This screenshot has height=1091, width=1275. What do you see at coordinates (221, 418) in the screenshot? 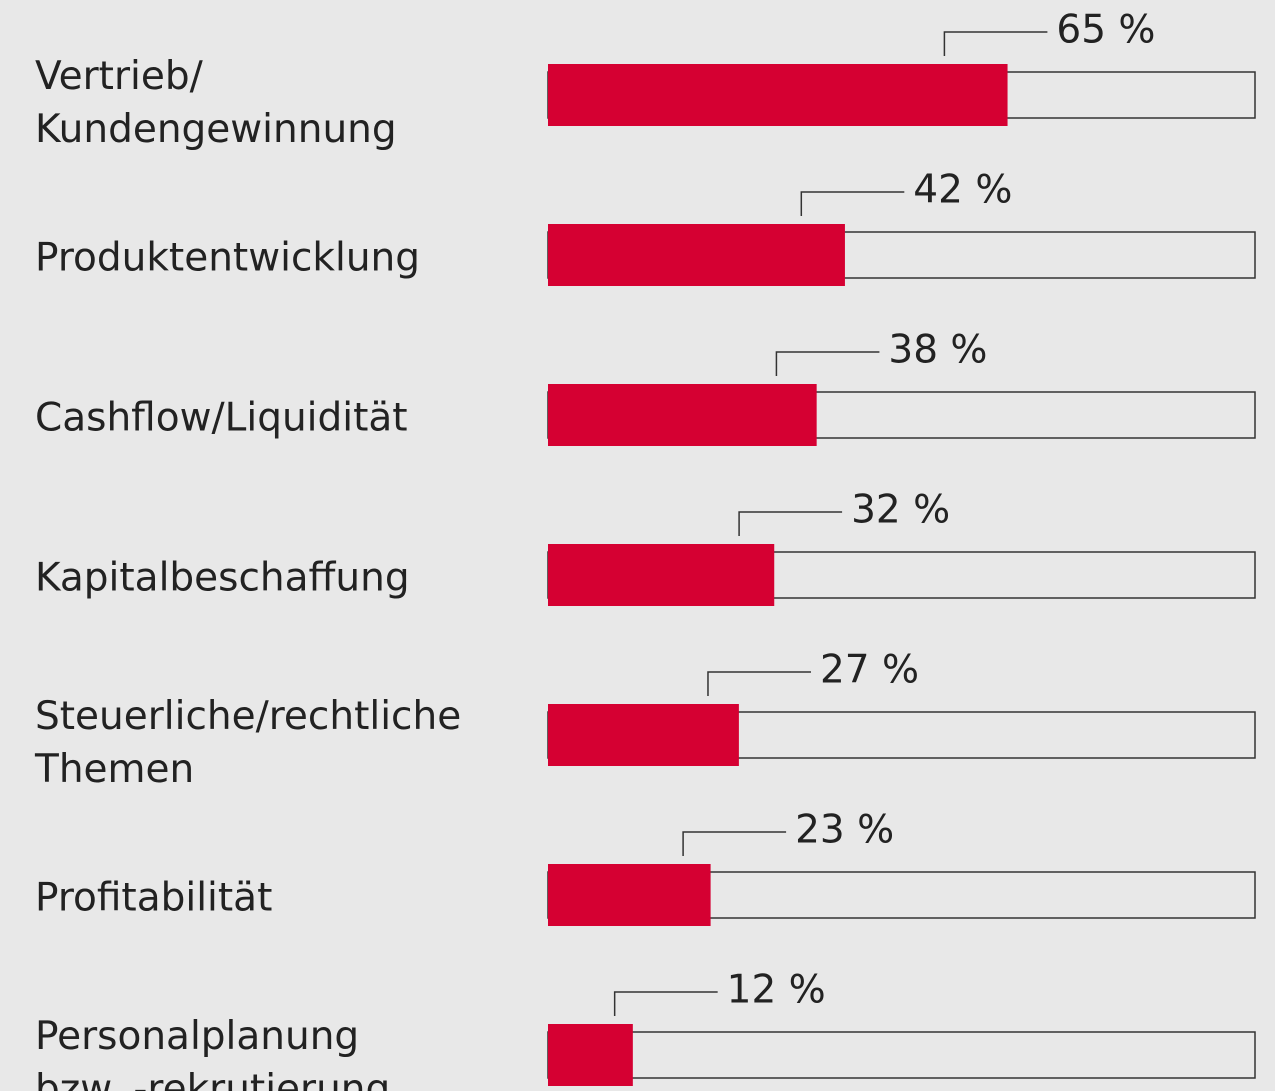
I see `category-label: Cashflow/Liquidität` at bounding box center [221, 418].